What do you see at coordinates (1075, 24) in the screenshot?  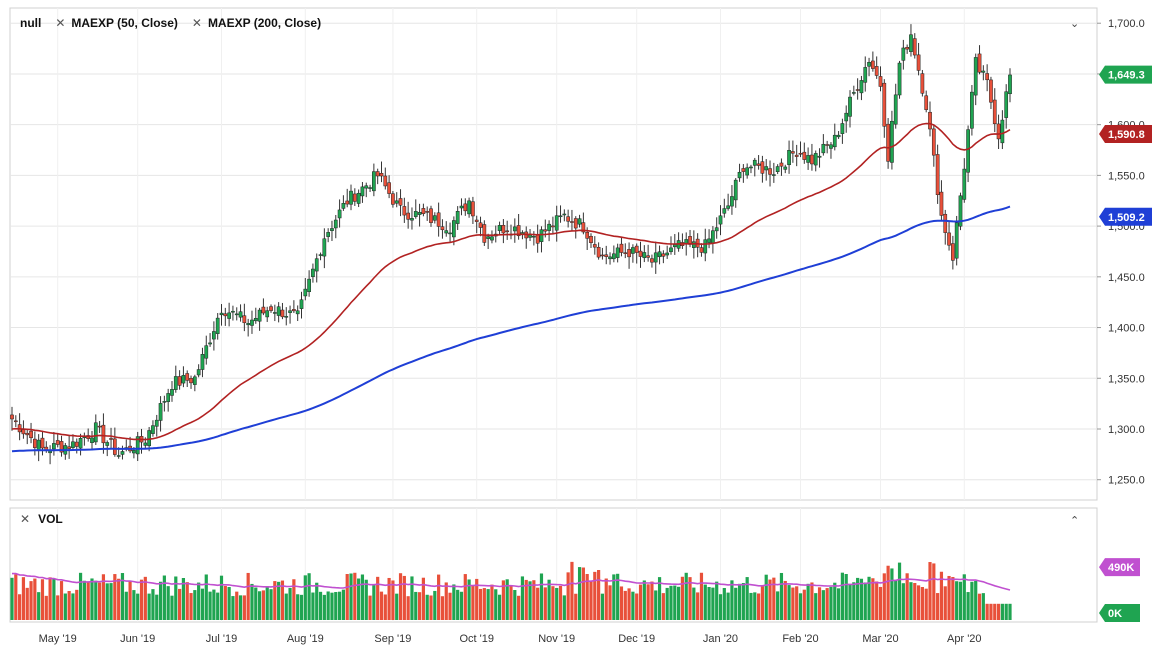 I see `collapse-price-chevron-icon: ⌄` at bounding box center [1075, 24].